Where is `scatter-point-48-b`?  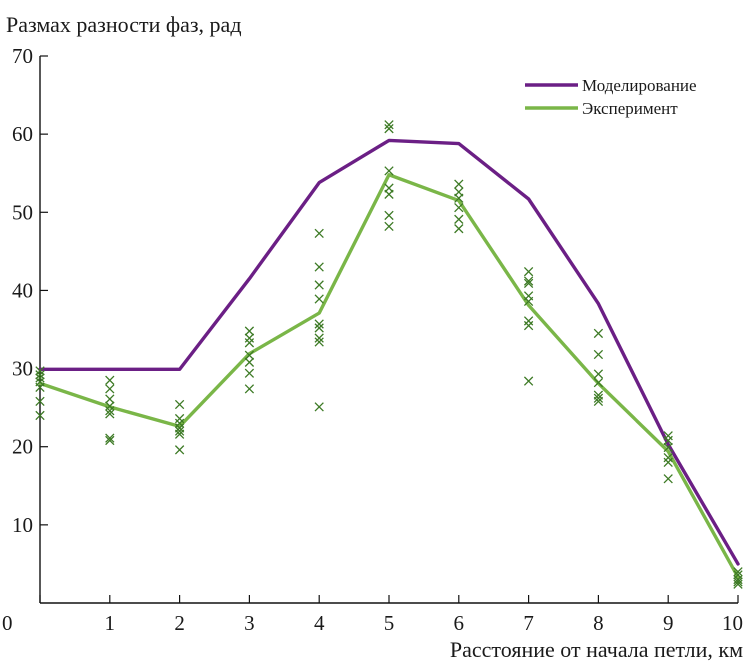 scatter-point-48-b is located at coordinates (459, 207).